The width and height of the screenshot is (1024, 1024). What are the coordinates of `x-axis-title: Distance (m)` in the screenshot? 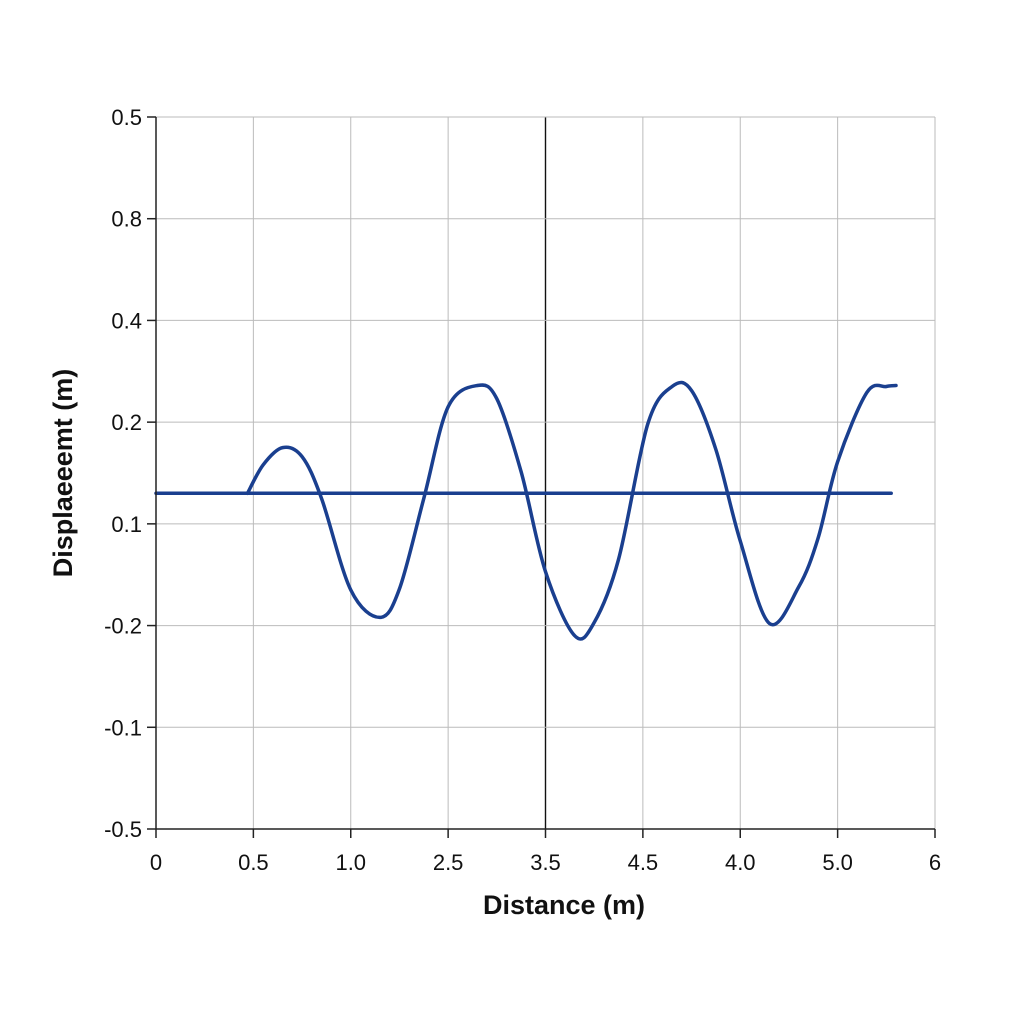 It's located at (564, 905).